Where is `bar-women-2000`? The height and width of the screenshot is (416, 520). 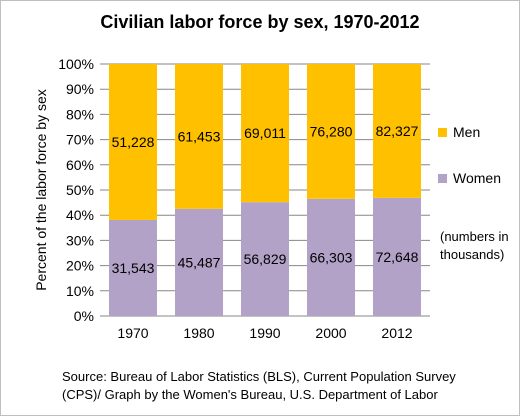 bar-women-2000 is located at coordinates (331, 257).